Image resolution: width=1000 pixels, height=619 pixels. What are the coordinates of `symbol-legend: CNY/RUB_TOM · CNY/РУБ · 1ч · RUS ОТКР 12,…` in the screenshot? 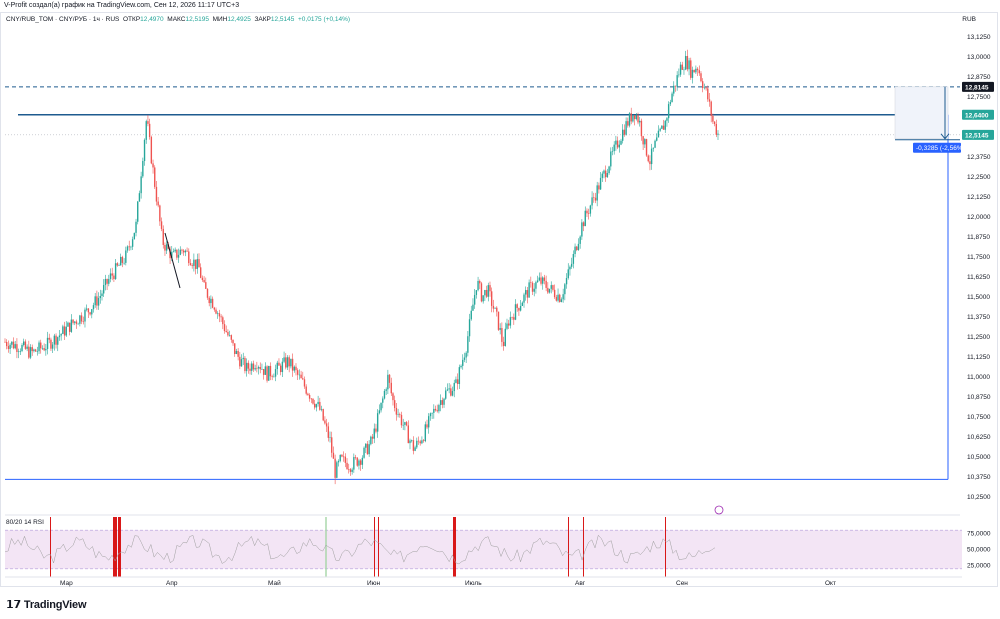 It's located at (178, 19).